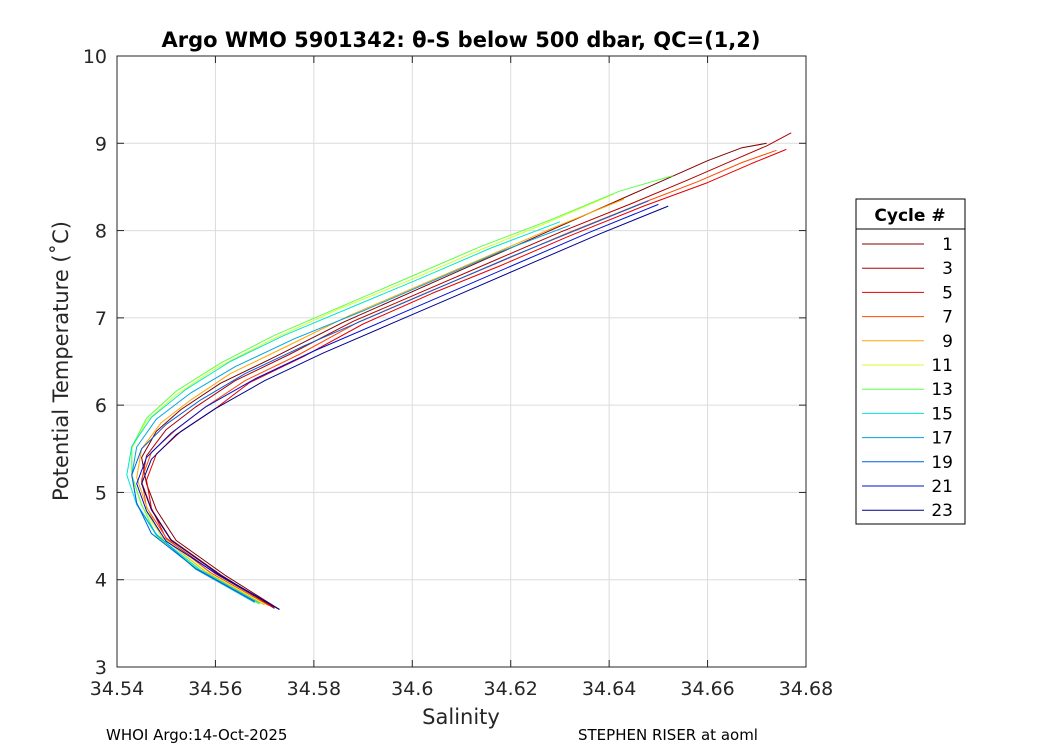 The height and width of the screenshot is (750, 1050). What do you see at coordinates (806, 689) in the screenshot?
I see `x-tick-label: 34.68` at bounding box center [806, 689].